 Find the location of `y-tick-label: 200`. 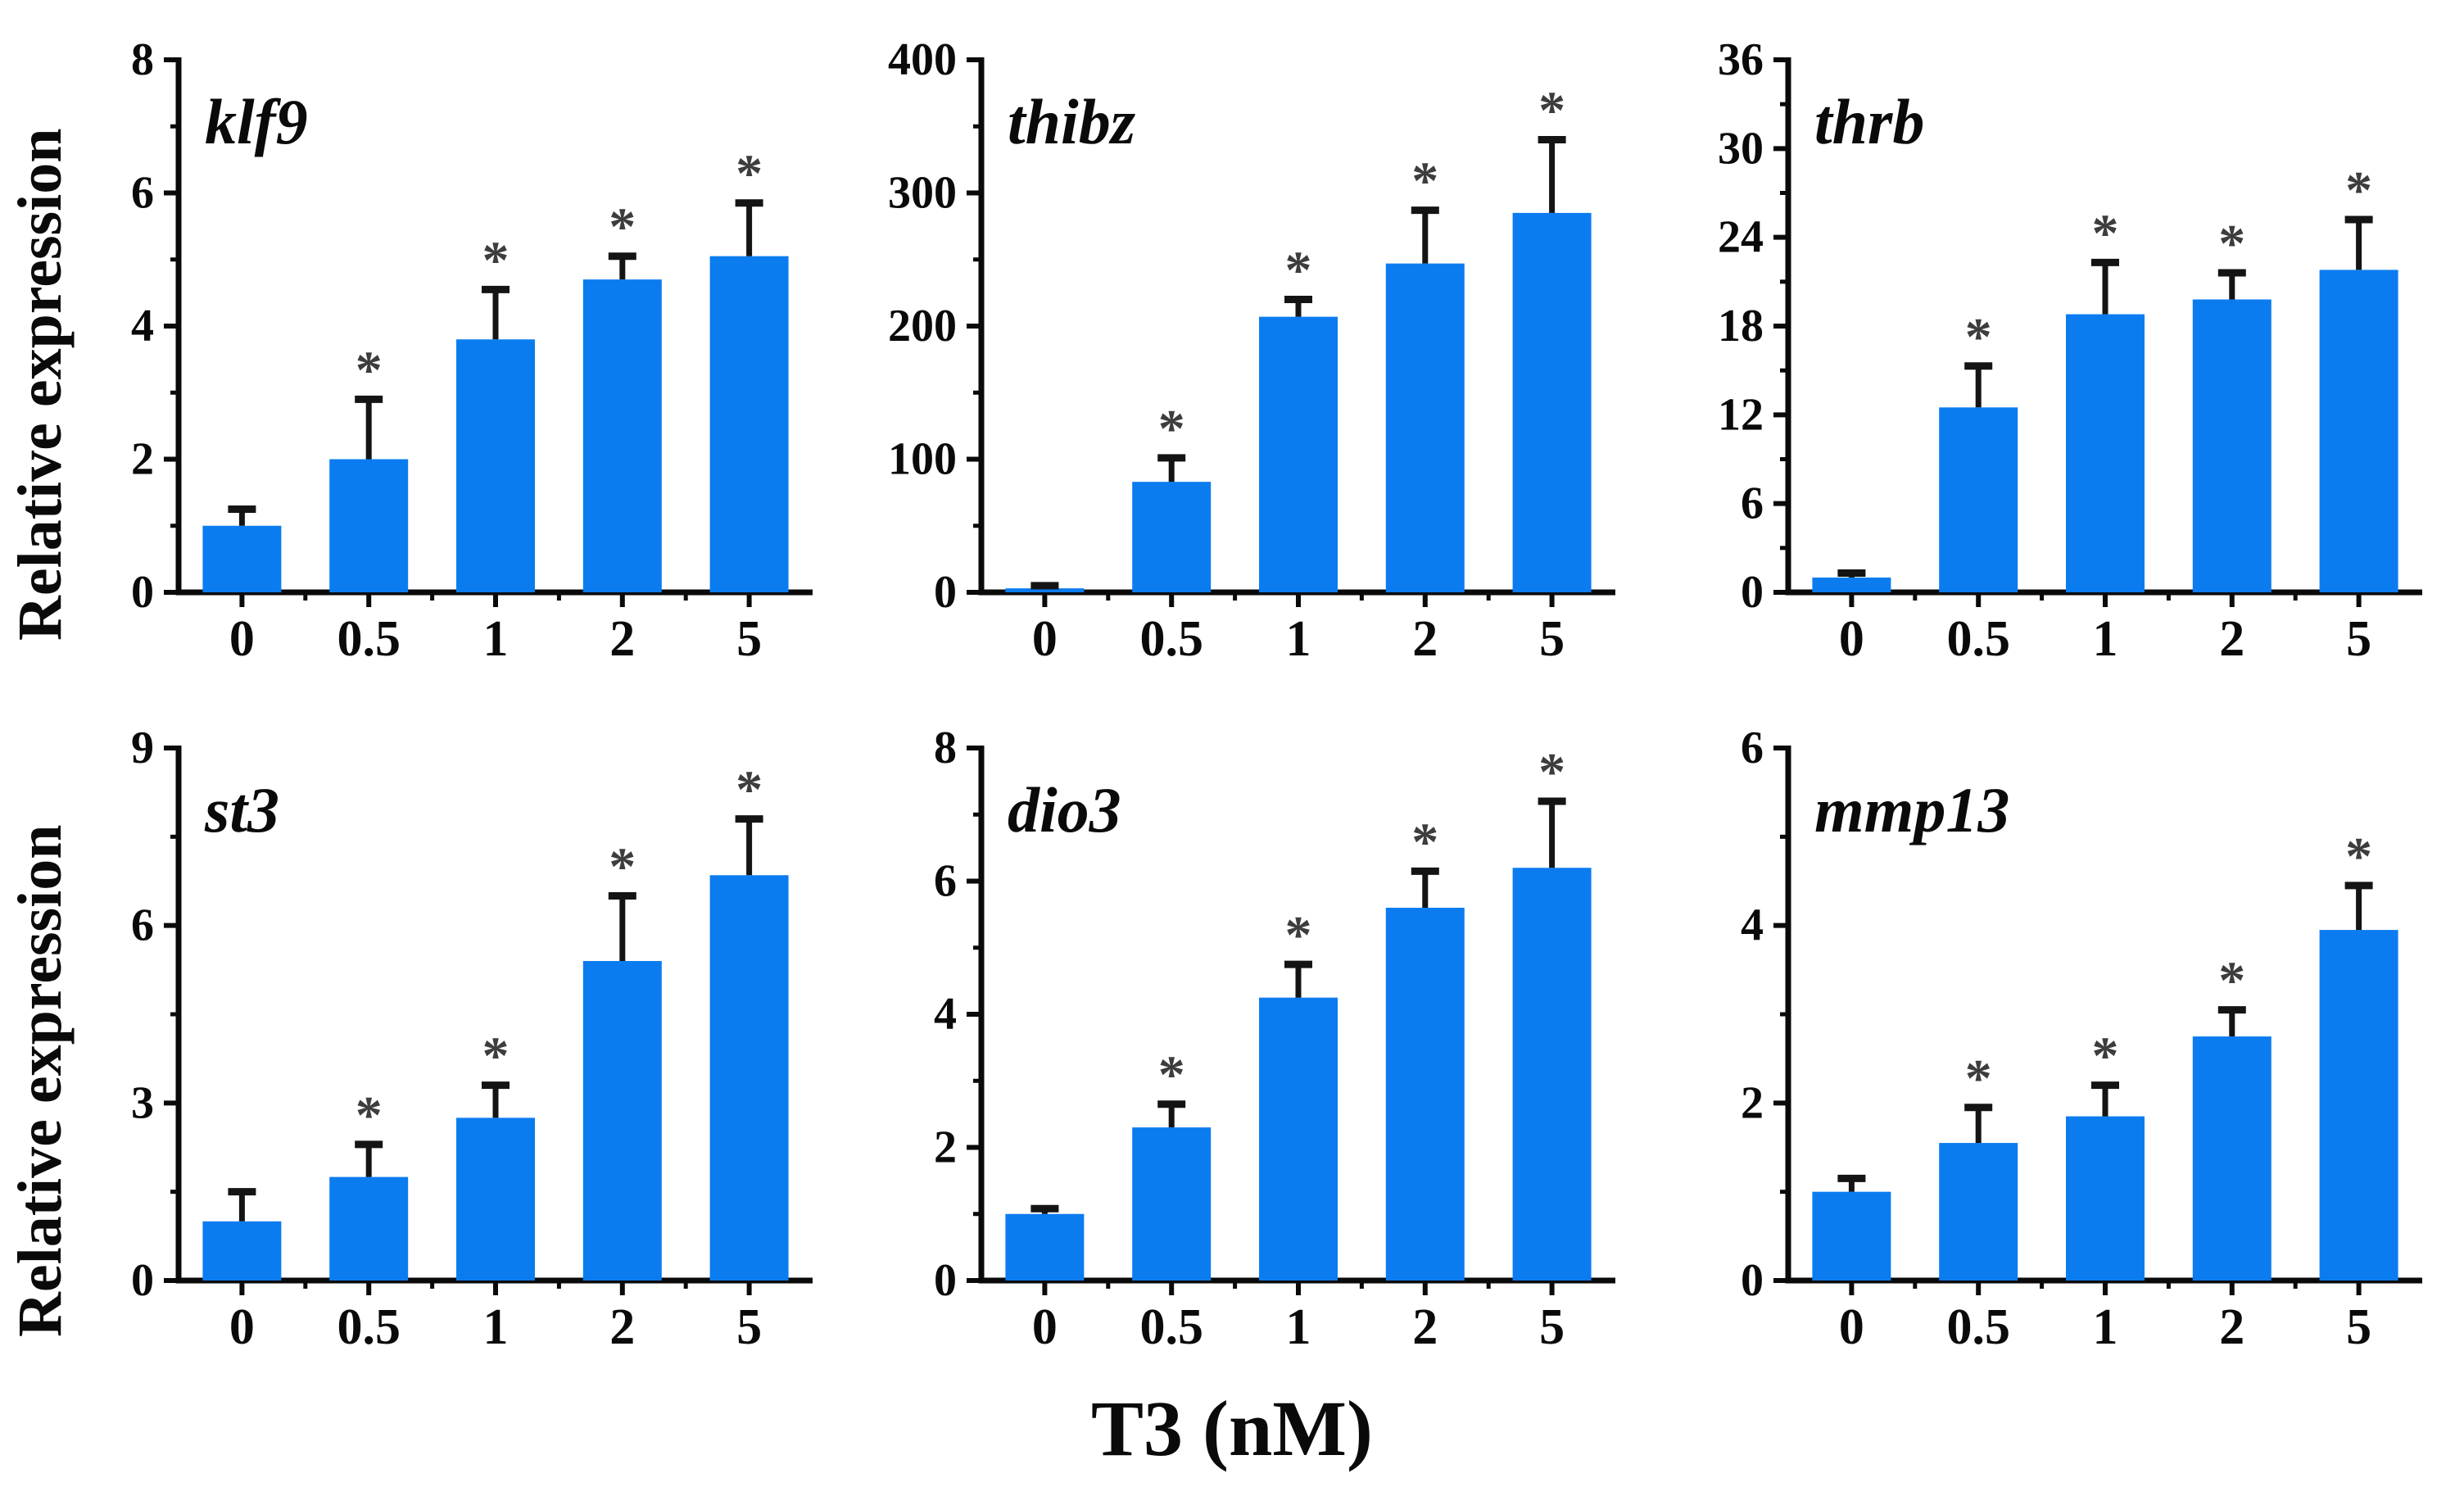

y-tick-label: 200 is located at coordinates (922, 326).